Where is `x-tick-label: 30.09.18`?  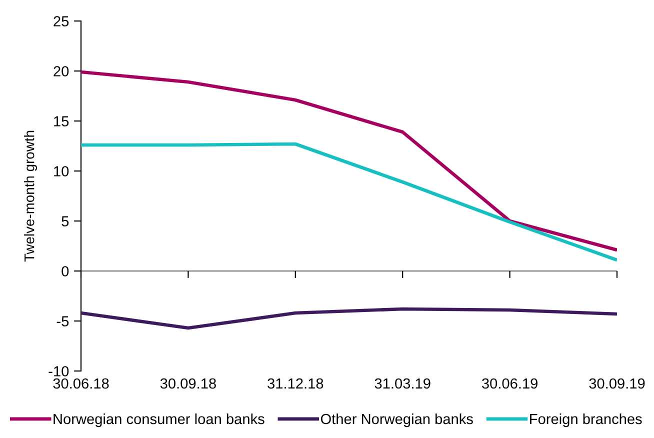
x-tick-label: 30.09.18 is located at coordinates (188, 383).